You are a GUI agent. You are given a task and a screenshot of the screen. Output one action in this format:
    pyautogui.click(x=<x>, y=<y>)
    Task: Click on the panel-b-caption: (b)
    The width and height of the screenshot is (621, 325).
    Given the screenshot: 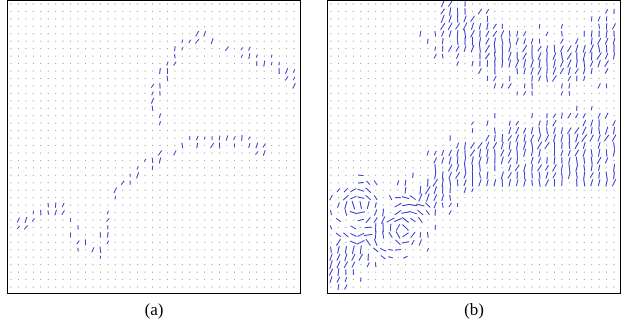 What is the action you would take?
    pyautogui.click(x=474, y=309)
    